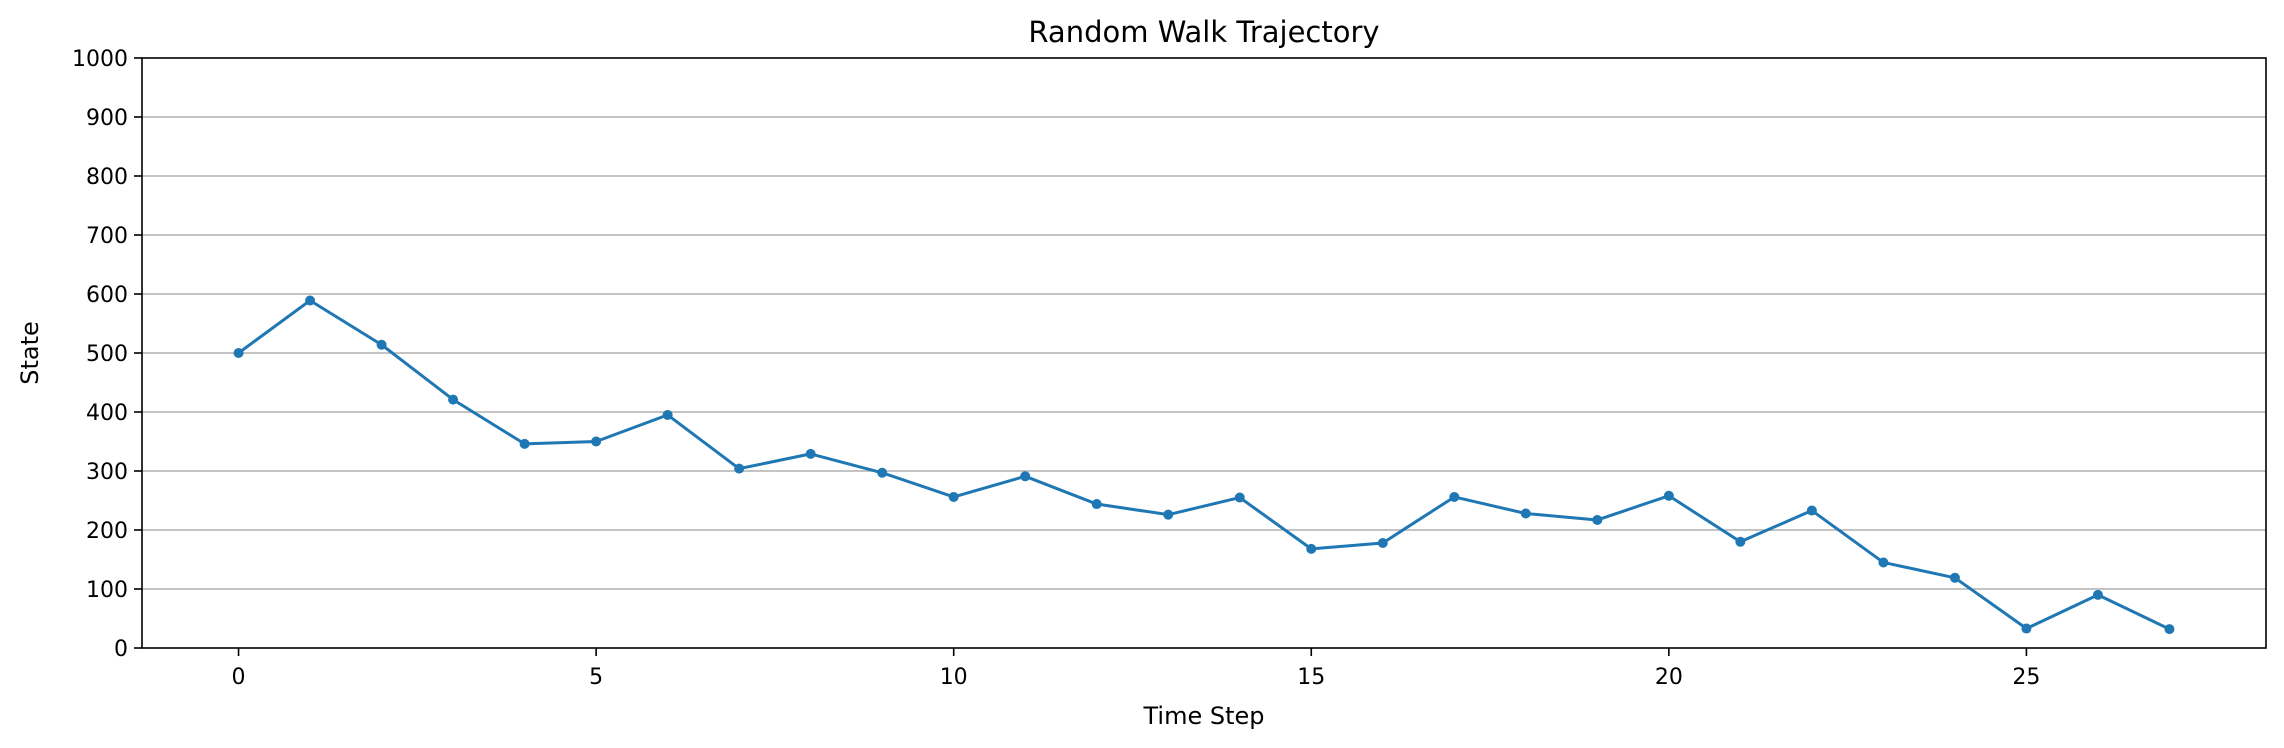  Describe the element at coordinates (1203, 32) in the screenshot. I see `chart-title: Random Walk Trajectory` at that location.